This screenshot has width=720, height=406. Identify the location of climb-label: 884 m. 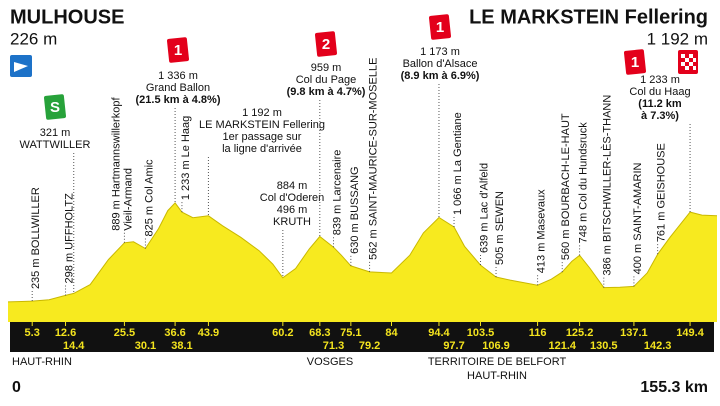
(292, 186).